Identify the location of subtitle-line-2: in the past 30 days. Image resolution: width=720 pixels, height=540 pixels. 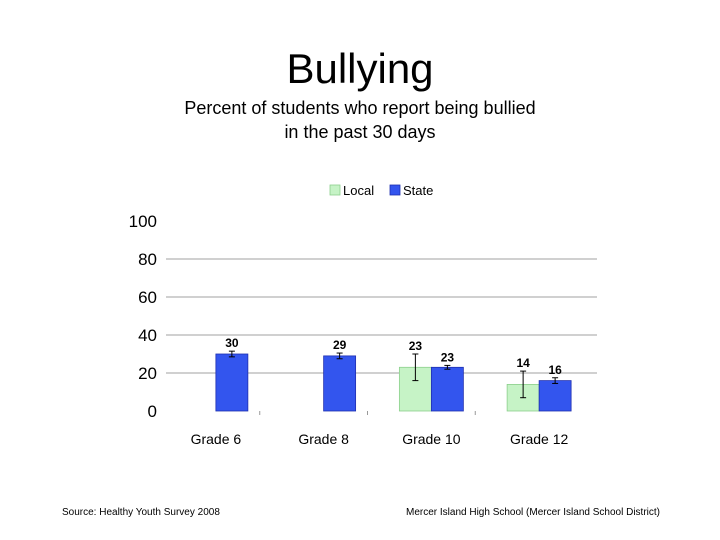
(360, 132).